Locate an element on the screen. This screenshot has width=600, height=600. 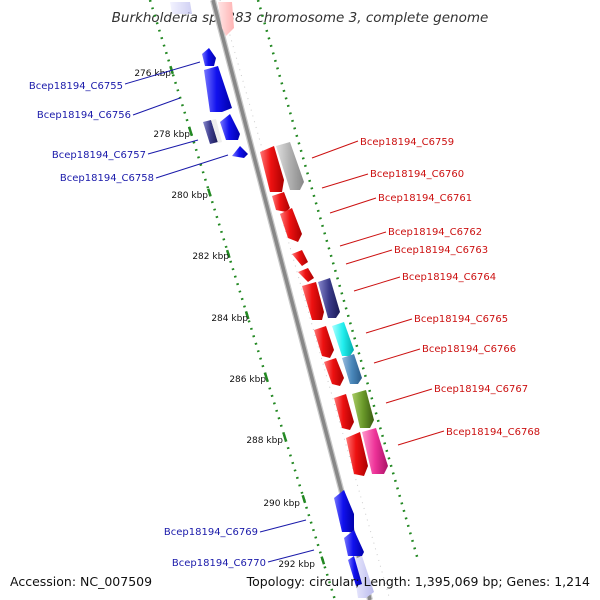
tick-label: 282 kbp is located at coordinates (210, 257).